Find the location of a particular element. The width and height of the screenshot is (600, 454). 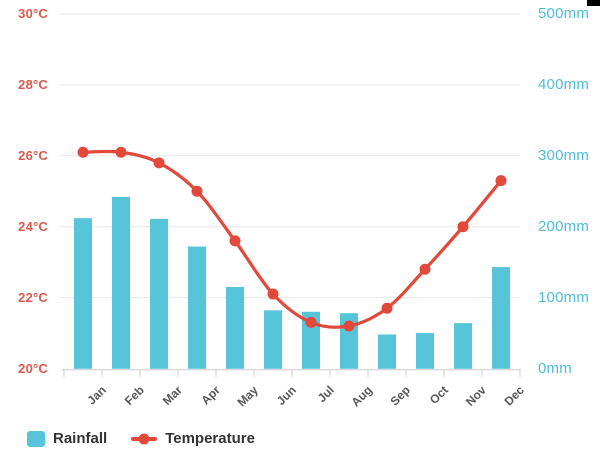

bar-nov is located at coordinates (463, 346).